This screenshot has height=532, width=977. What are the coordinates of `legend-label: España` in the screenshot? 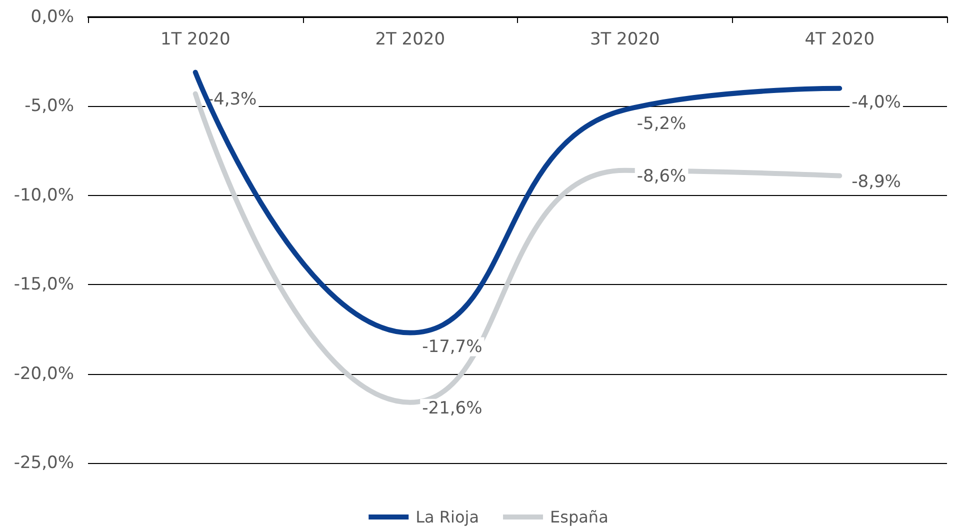 It's located at (579, 517).